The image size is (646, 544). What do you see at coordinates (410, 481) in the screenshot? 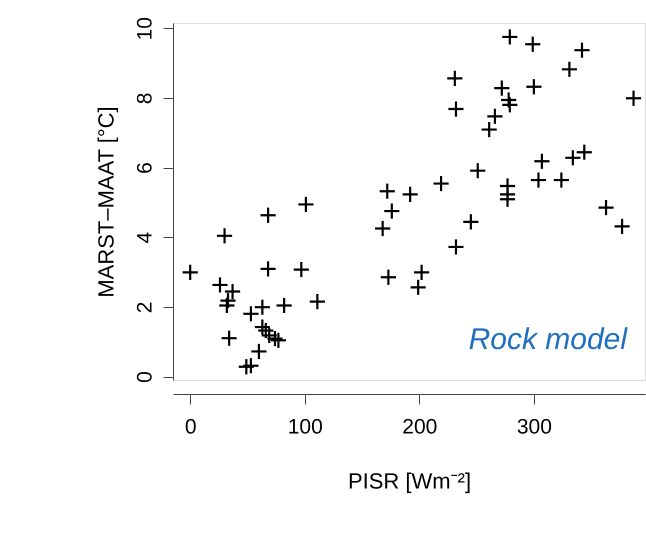
I see `x-axis-title: PISR [Wm⁻²]` at bounding box center [410, 481].